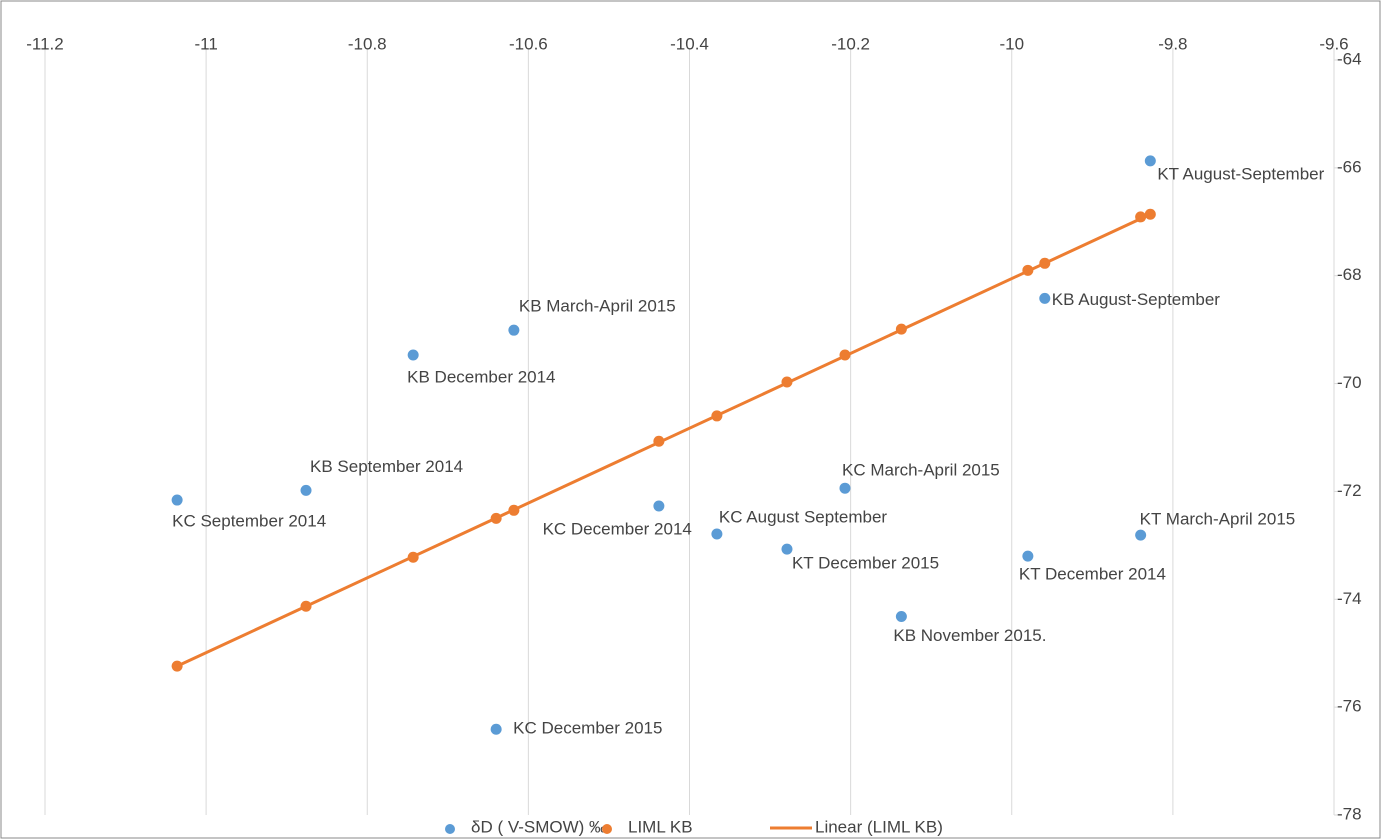 This screenshot has height=839, width=1381. Describe the element at coordinates (45, 43) in the screenshot. I see `x-tick-label: -11.2` at that location.